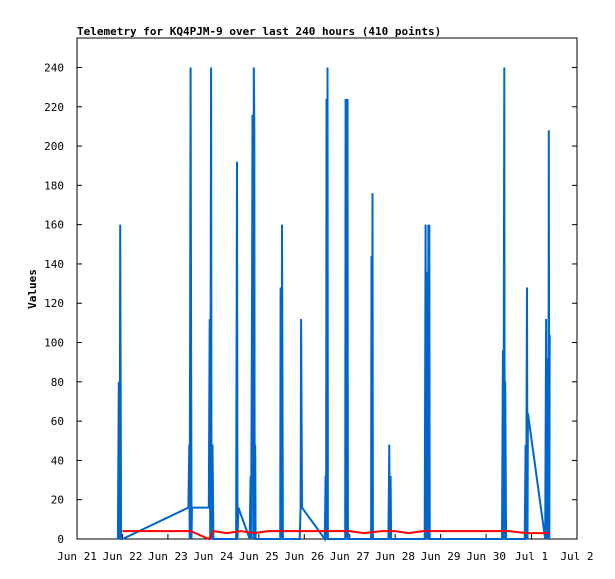 The width and height of the screenshot is (615, 579). I want to click on y-tick-label: 120, so click(54, 303).